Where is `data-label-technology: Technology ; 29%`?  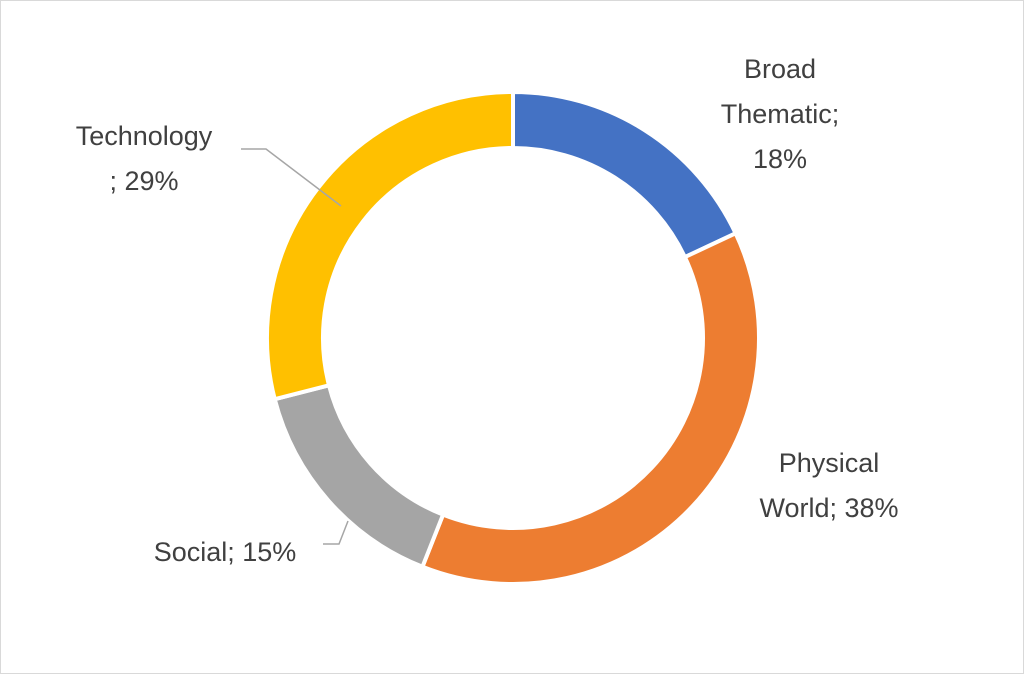
data-label-technology: Technology ; 29% is located at coordinates (144, 158).